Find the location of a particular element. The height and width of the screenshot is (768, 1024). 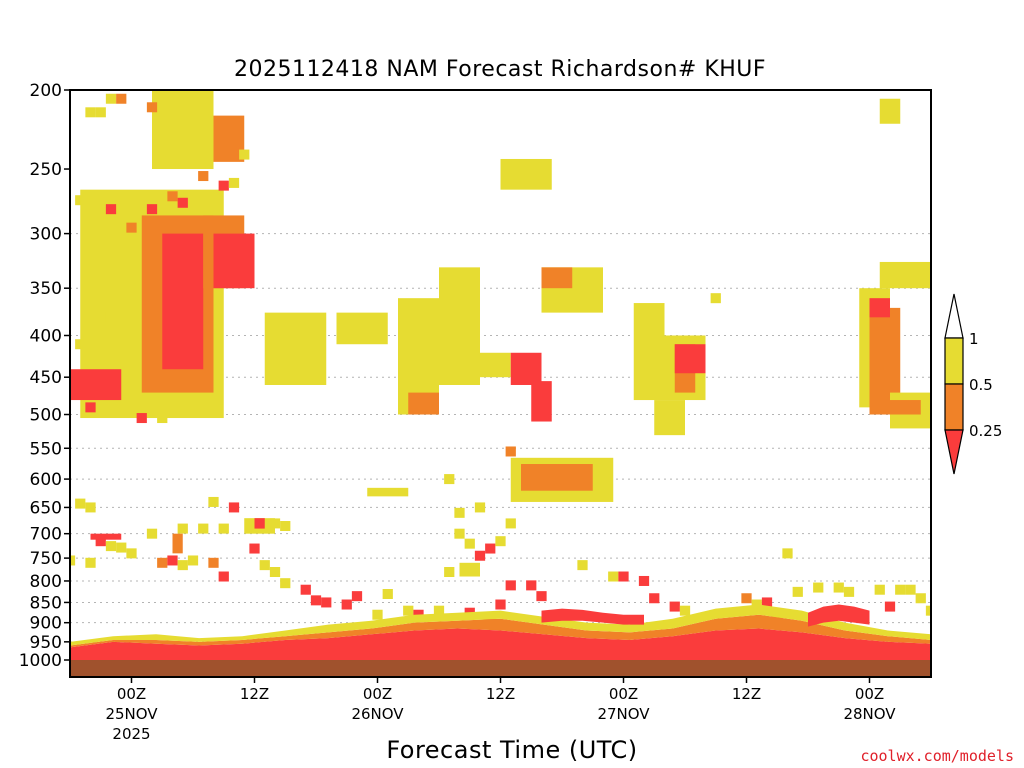

ytick-label-550: 550 is located at coordinates (46, 449).